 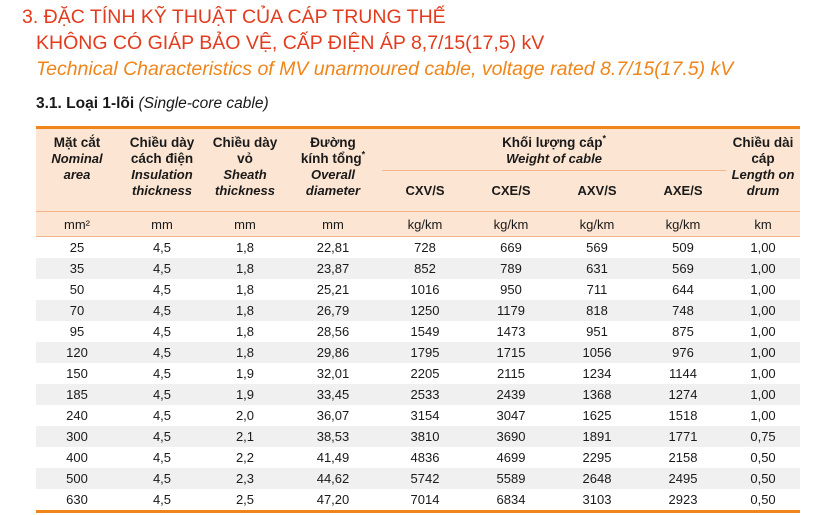 I want to click on table-cell: 1144, so click(x=683, y=373).